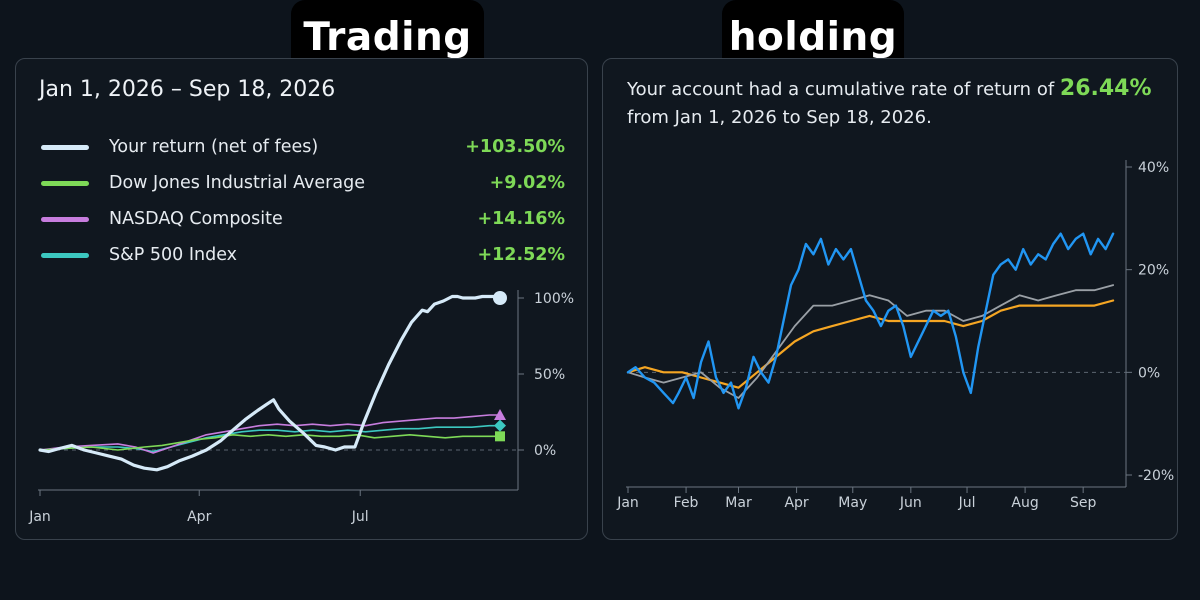 The height and width of the screenshot is (600, 1200). What do you see at coordinates (521, 219) in the screenshot?
I see `legend-value: +14.16%` at bounding box center [521, 219].